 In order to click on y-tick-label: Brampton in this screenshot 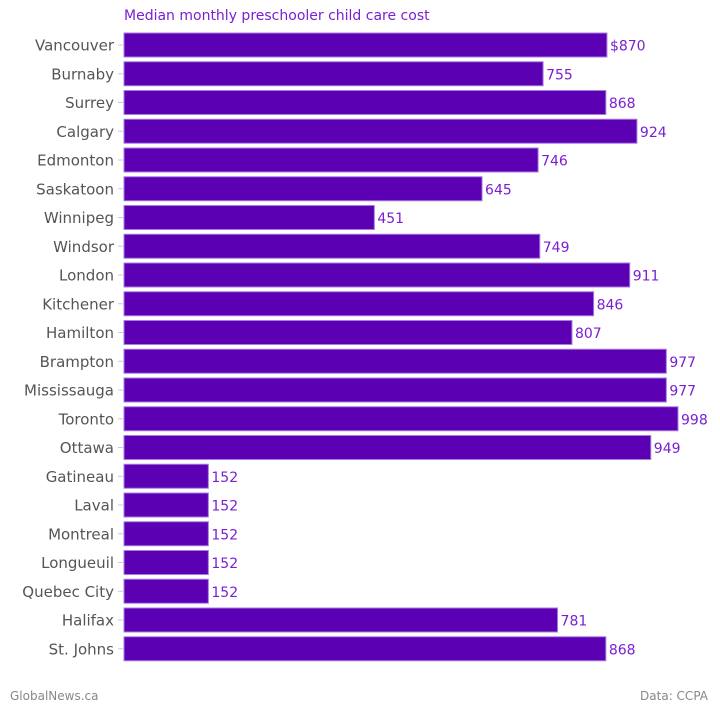, I will do `click(77, 362)`.